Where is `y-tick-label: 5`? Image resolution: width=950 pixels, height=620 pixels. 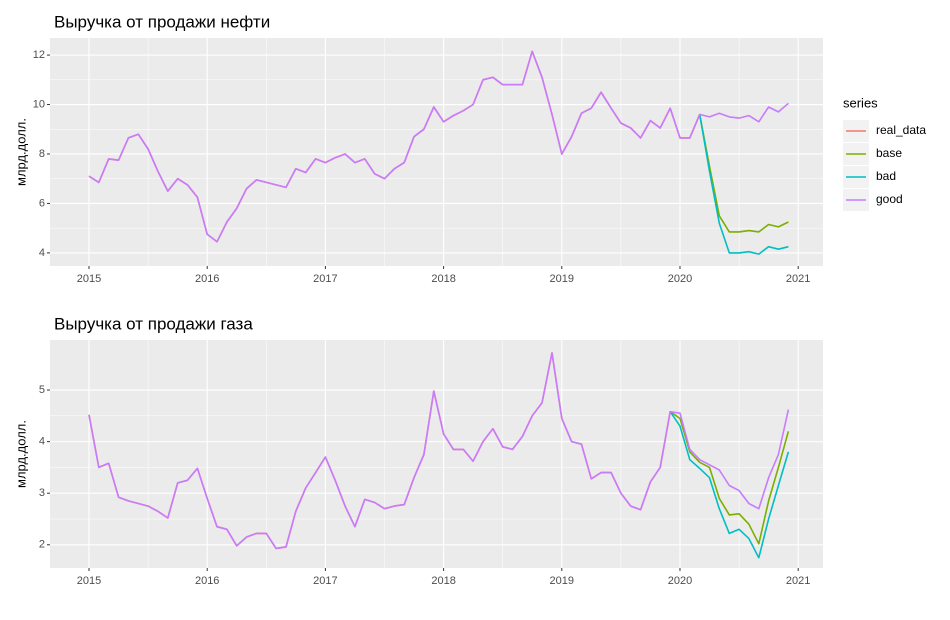 y-tick-label: 5 is located at coordinates (42, 390).